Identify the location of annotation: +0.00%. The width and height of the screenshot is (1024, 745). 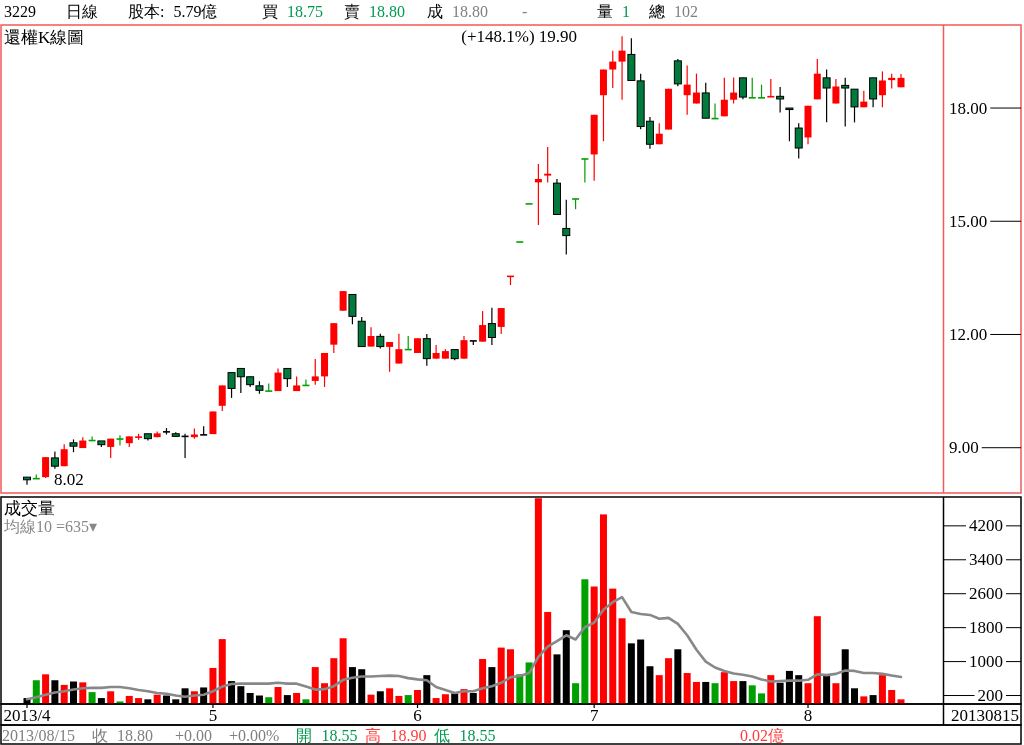
(254, 735).